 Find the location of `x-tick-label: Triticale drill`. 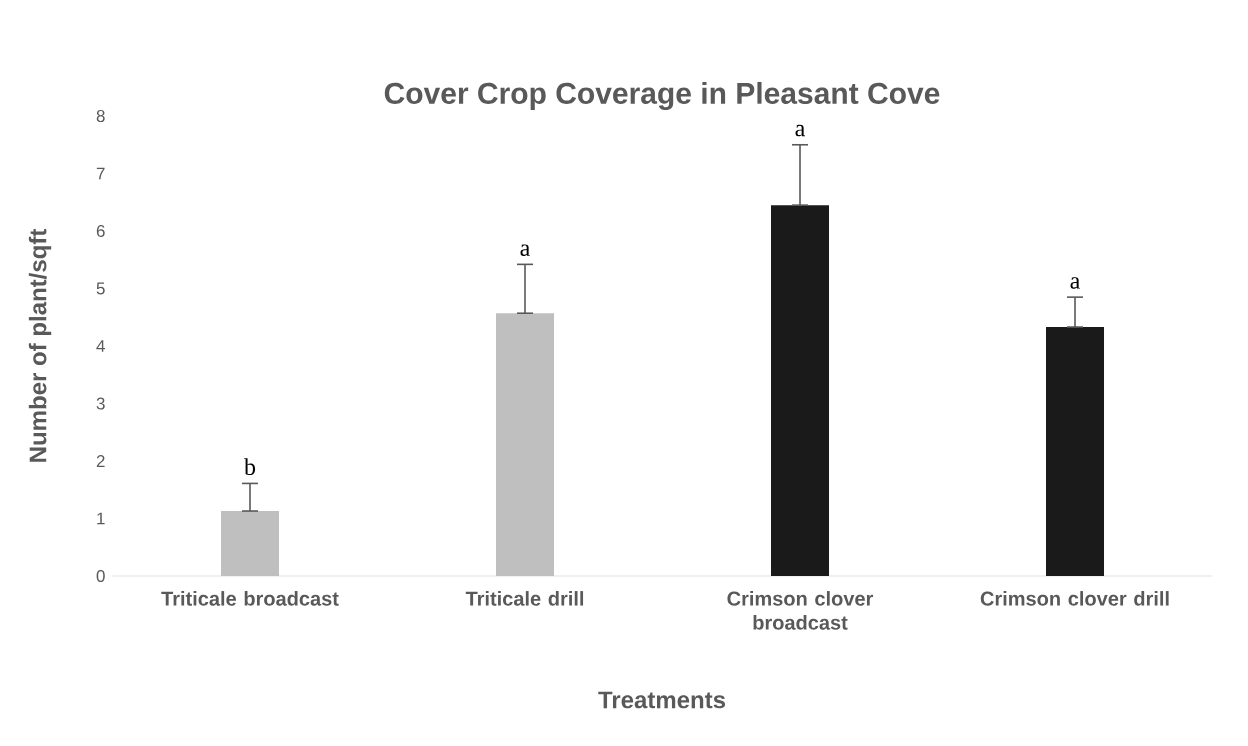

x-tick-label: Triticale drill is located at coordinates (524, 598).